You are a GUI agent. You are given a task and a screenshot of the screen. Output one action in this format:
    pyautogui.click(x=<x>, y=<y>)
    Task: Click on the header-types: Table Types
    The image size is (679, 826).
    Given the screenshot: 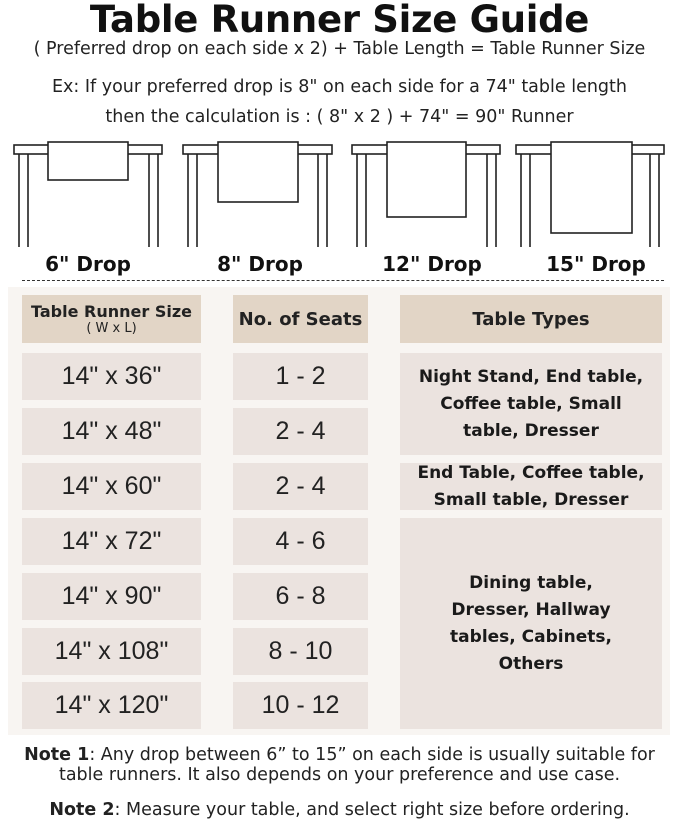 What is the action you would take?
    pyautogui.click(x=531, y=319)
    